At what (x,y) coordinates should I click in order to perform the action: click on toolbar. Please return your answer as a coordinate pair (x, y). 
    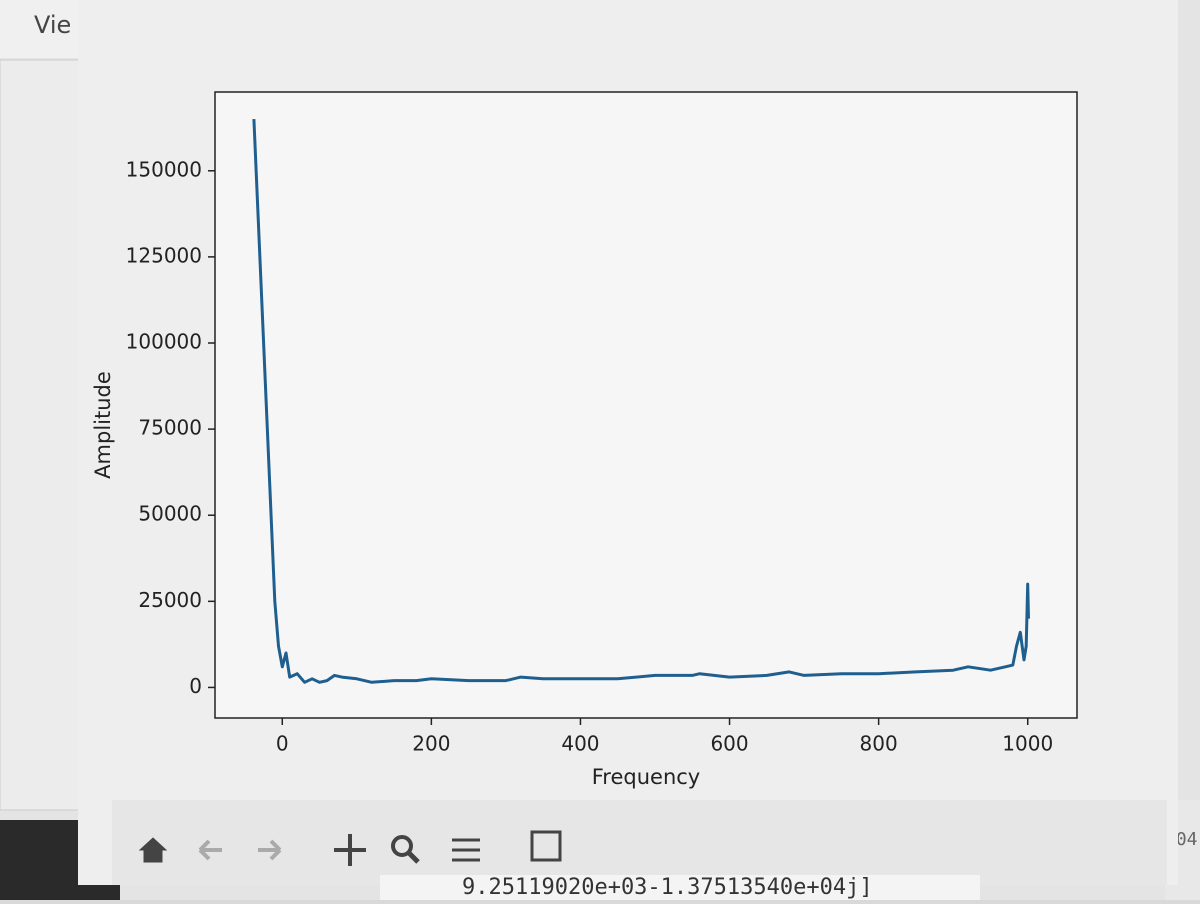
    Looking at the image, I should click on (639, 842).